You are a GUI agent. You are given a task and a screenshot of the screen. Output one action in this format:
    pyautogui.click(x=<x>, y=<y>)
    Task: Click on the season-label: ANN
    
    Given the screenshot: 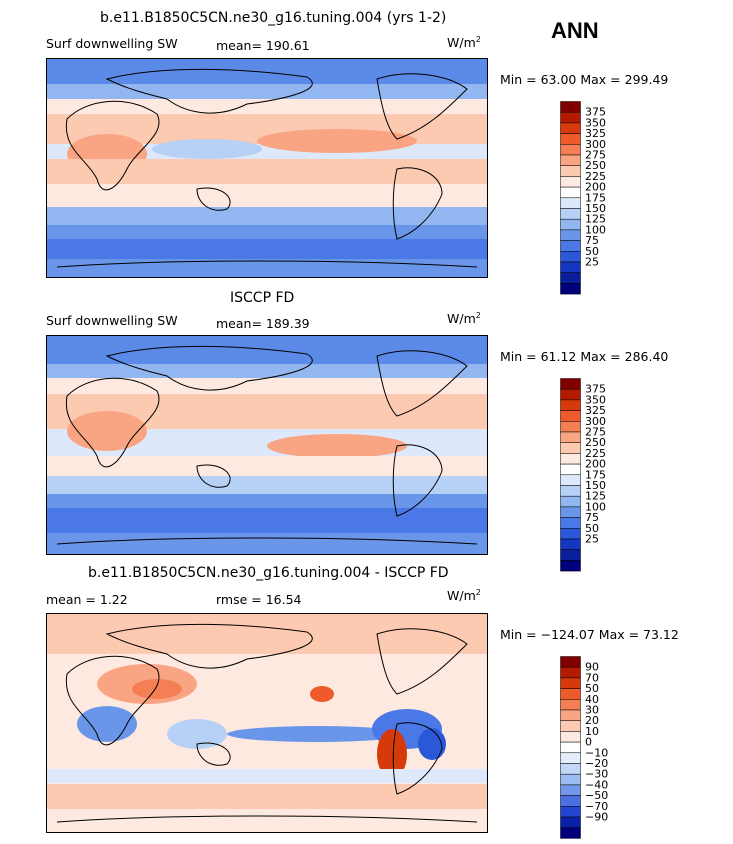 What is the action you would take?
    pyautogui.click(x=575, y=30)
    